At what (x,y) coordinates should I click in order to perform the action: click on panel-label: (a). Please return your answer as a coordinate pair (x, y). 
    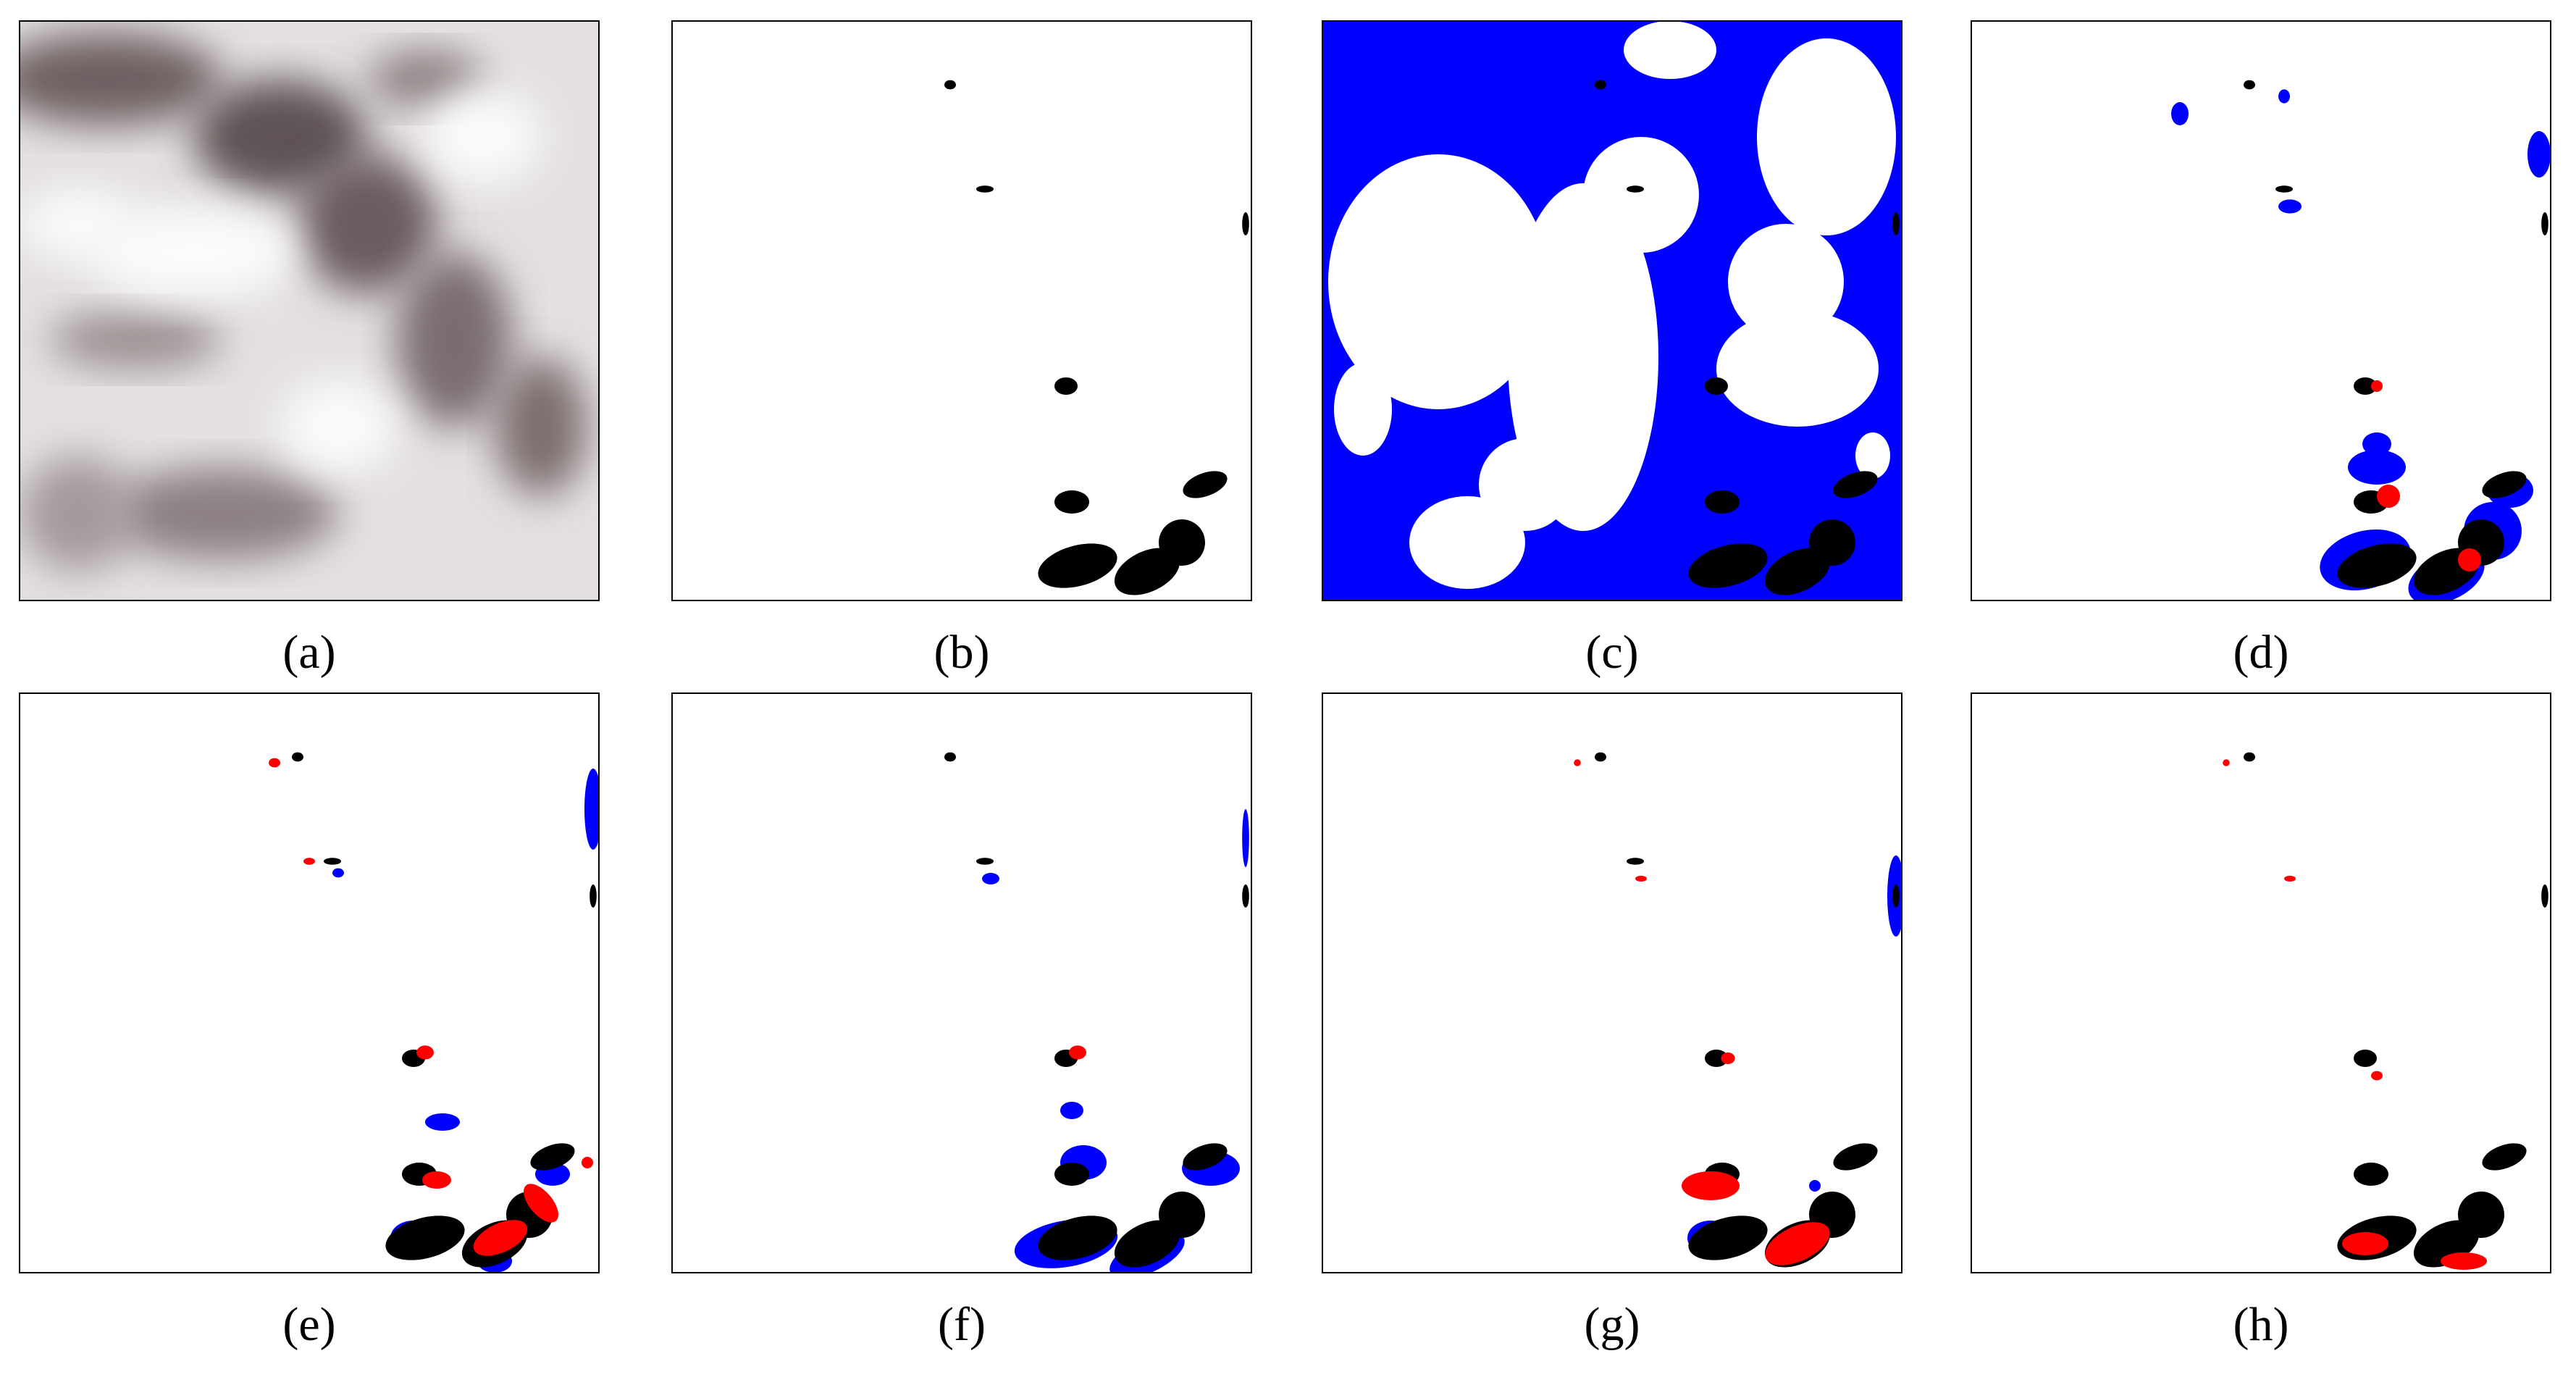
    Looking at the image, I should click on (308, 652).